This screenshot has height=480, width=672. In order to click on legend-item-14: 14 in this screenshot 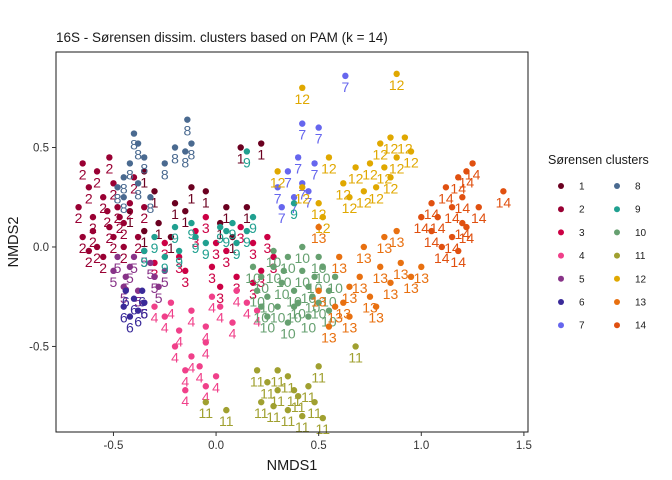, I will do `click(630, 326)`.